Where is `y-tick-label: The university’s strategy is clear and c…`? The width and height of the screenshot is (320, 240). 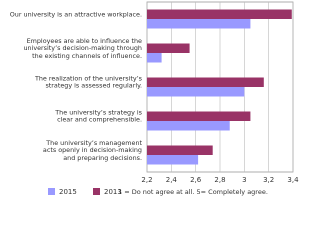 y-tick-label: The university’s strategy is clear and c… is located at coordinates (98, 116).